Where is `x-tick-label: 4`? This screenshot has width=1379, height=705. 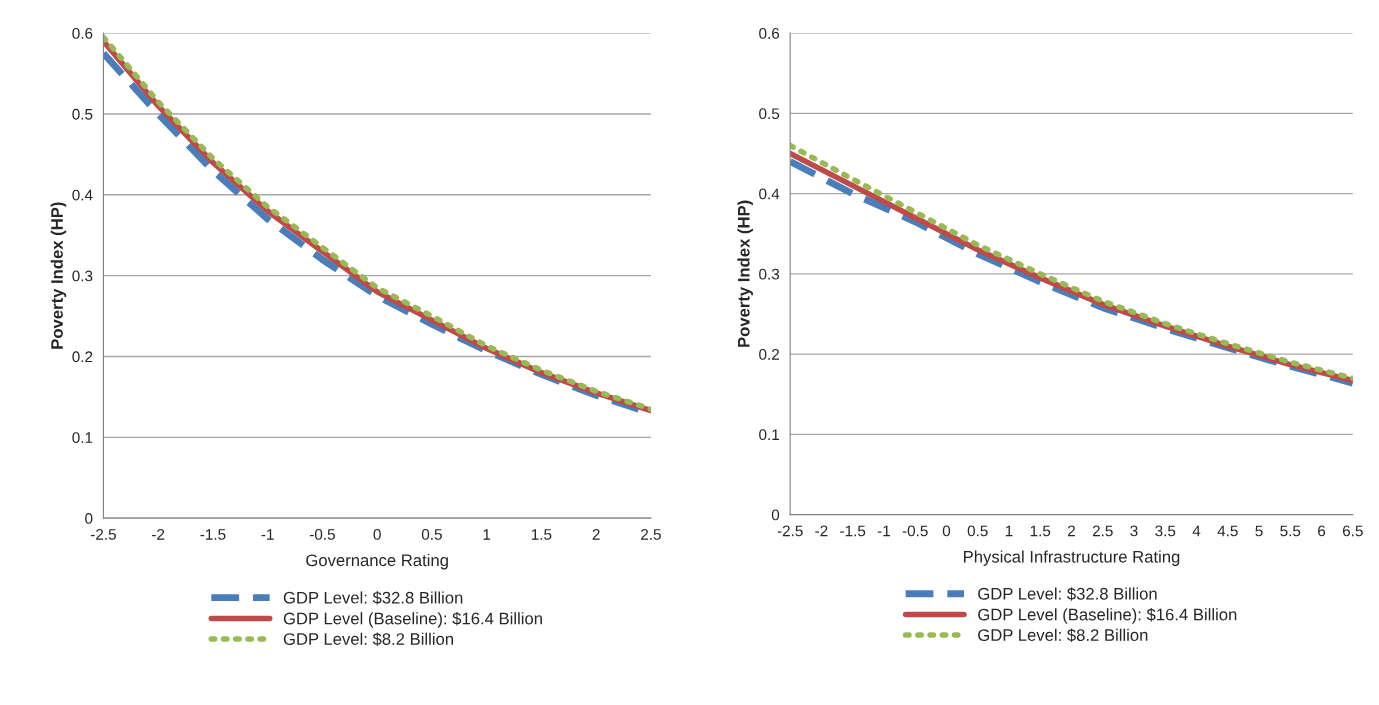
x-tick-label: 4 is located at coordinates (1196, 531).